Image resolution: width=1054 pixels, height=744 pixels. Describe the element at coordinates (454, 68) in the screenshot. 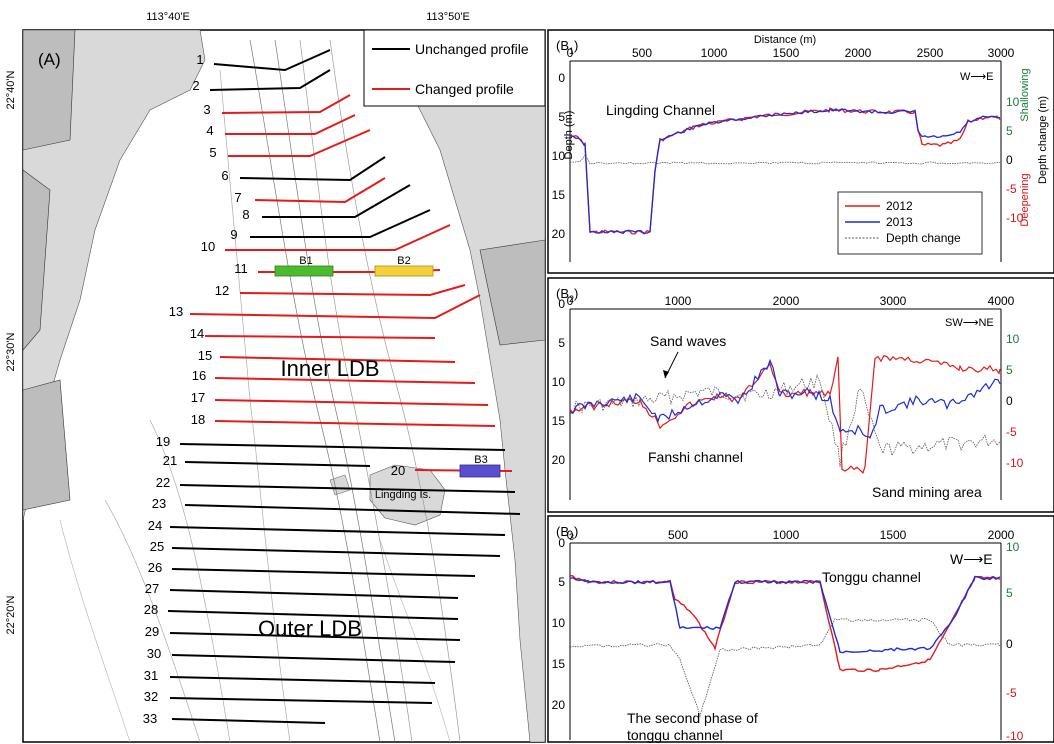

I see `map-legend: Unchanged profile Changed profile` at that location.